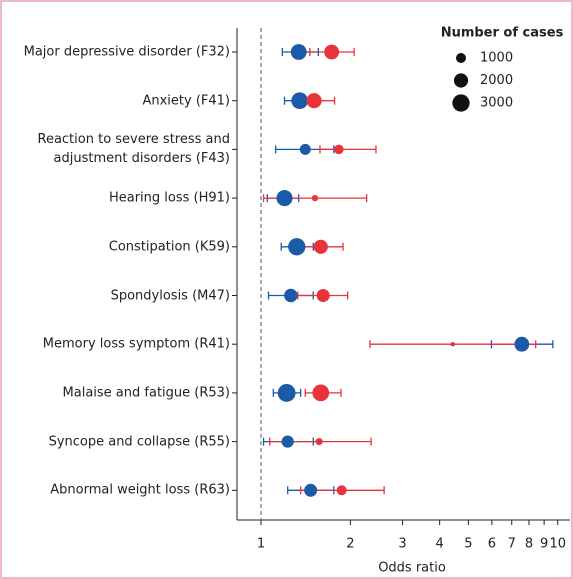 Image resolution: width=573 pixels, height=579 pixels. What do you see at coordinates (529, 544) in the screenshot?
I see `x-tick-label: 8` at bounding box center [529, 544].